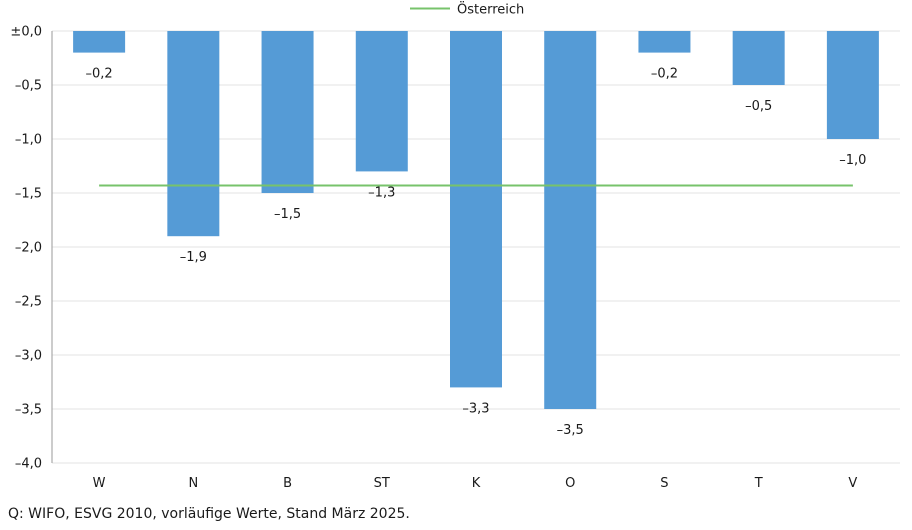  What do you see at coordinates (28, 248) in the screenshot?
I see `y-tick-label: –2,0` at bounding box center [28, 248].